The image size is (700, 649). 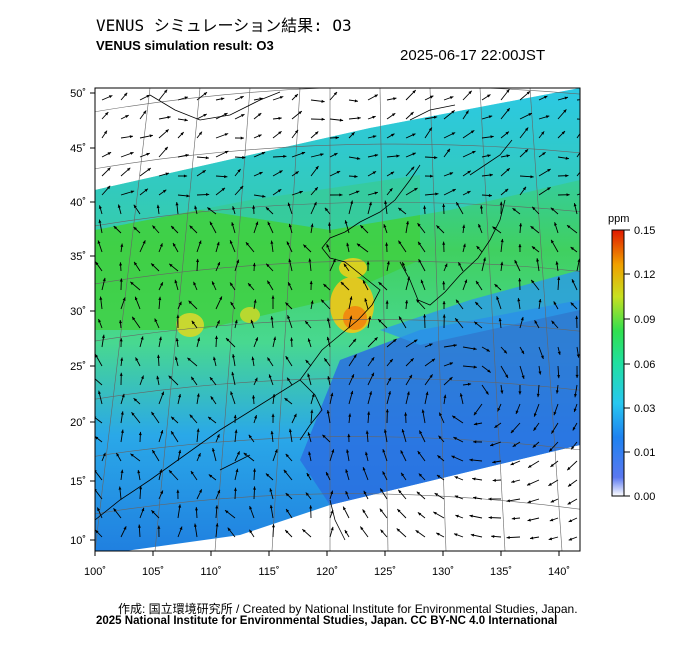 I want to click on lon-tick-label: 105˚, so click(x=153, y=572).